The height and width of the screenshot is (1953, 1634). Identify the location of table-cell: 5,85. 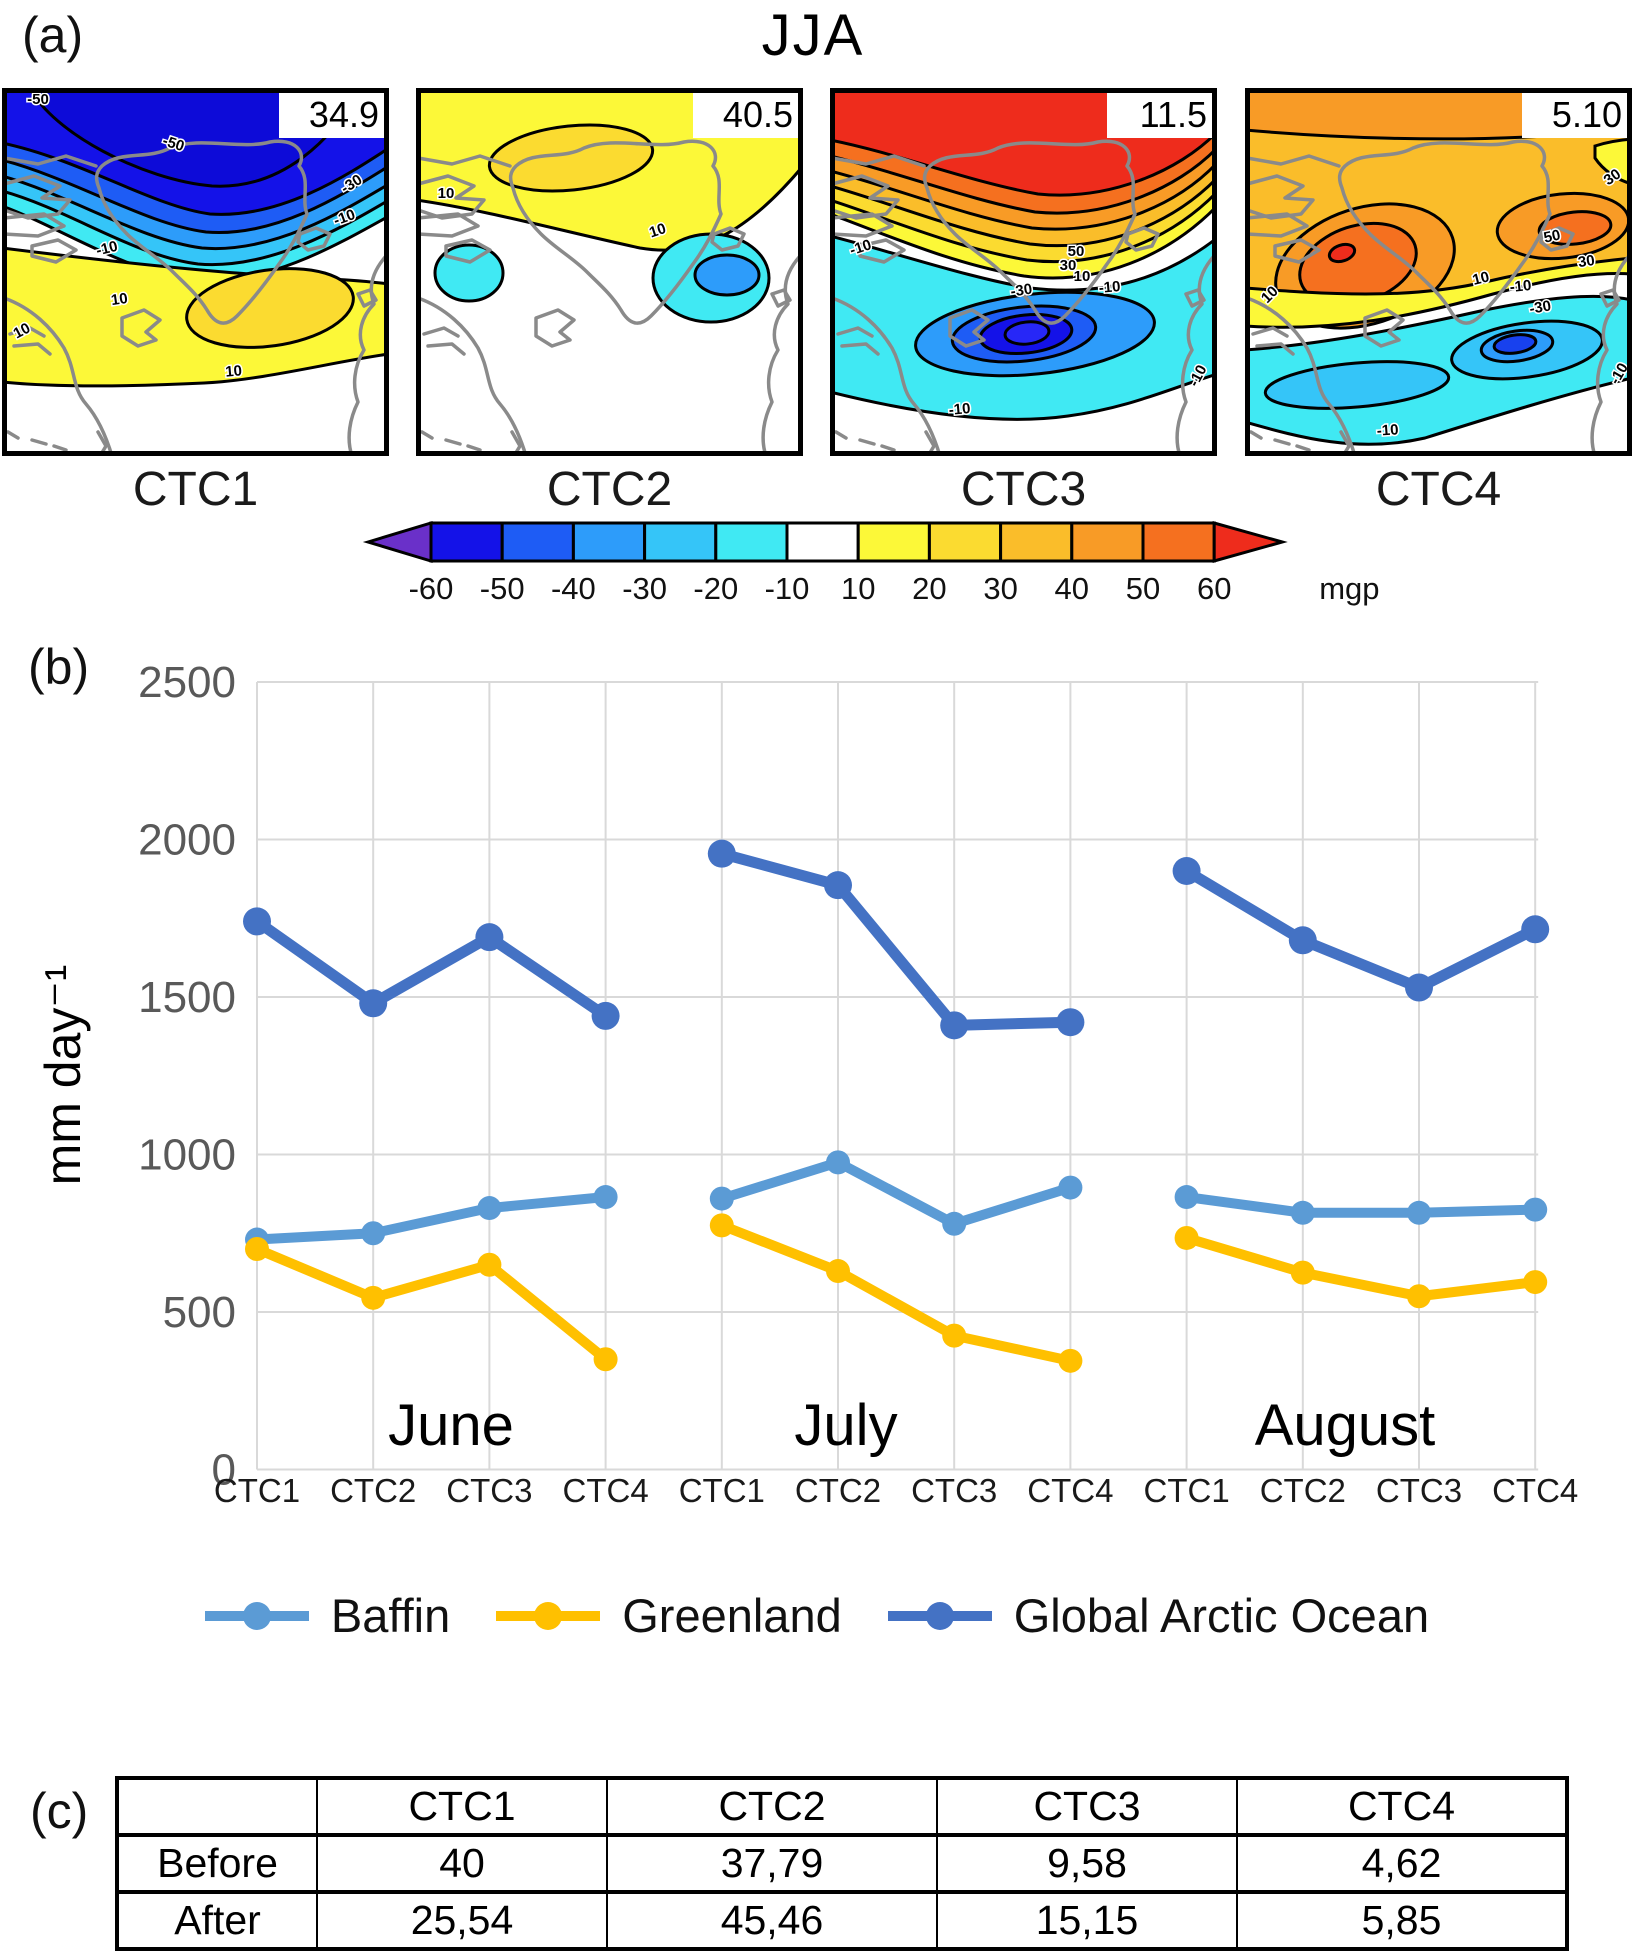
(1402, 1920).